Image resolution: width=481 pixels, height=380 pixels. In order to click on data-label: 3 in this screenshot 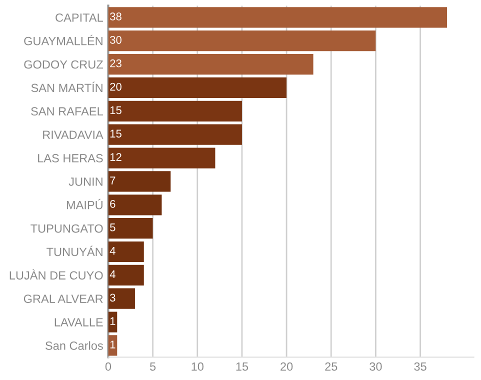, I will do `click(113, 298)`.